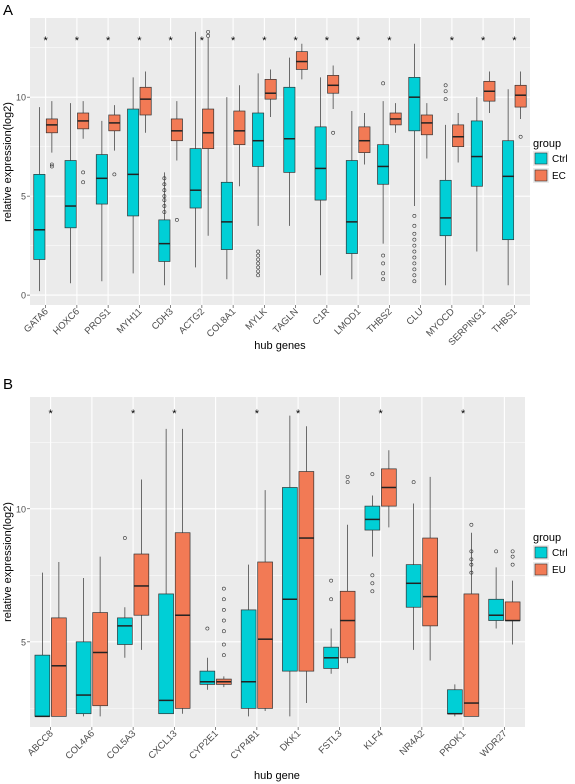 This screenshot has height=784, width=575. Describe the element at coordinates (415, 316) in the screenshot. I see `x-tick-label: CLU` at that location.